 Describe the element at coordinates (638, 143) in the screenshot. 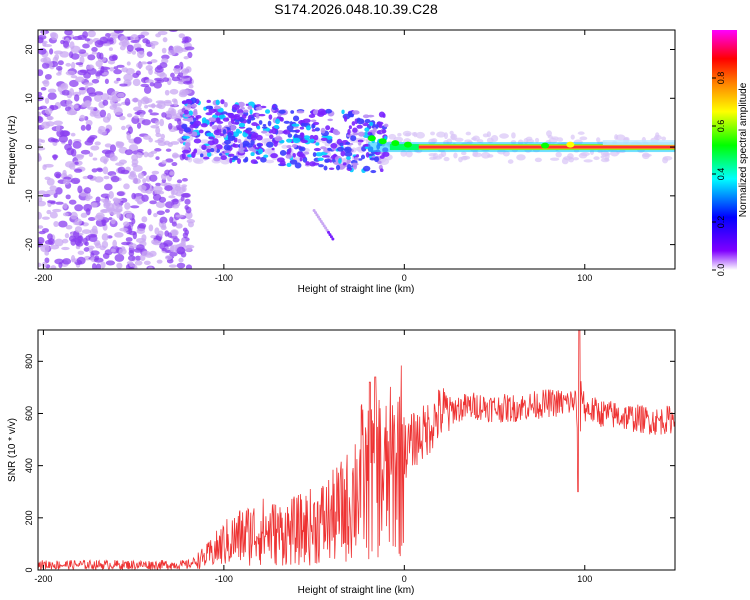

I see `spectrogram-band-halo` at that location.